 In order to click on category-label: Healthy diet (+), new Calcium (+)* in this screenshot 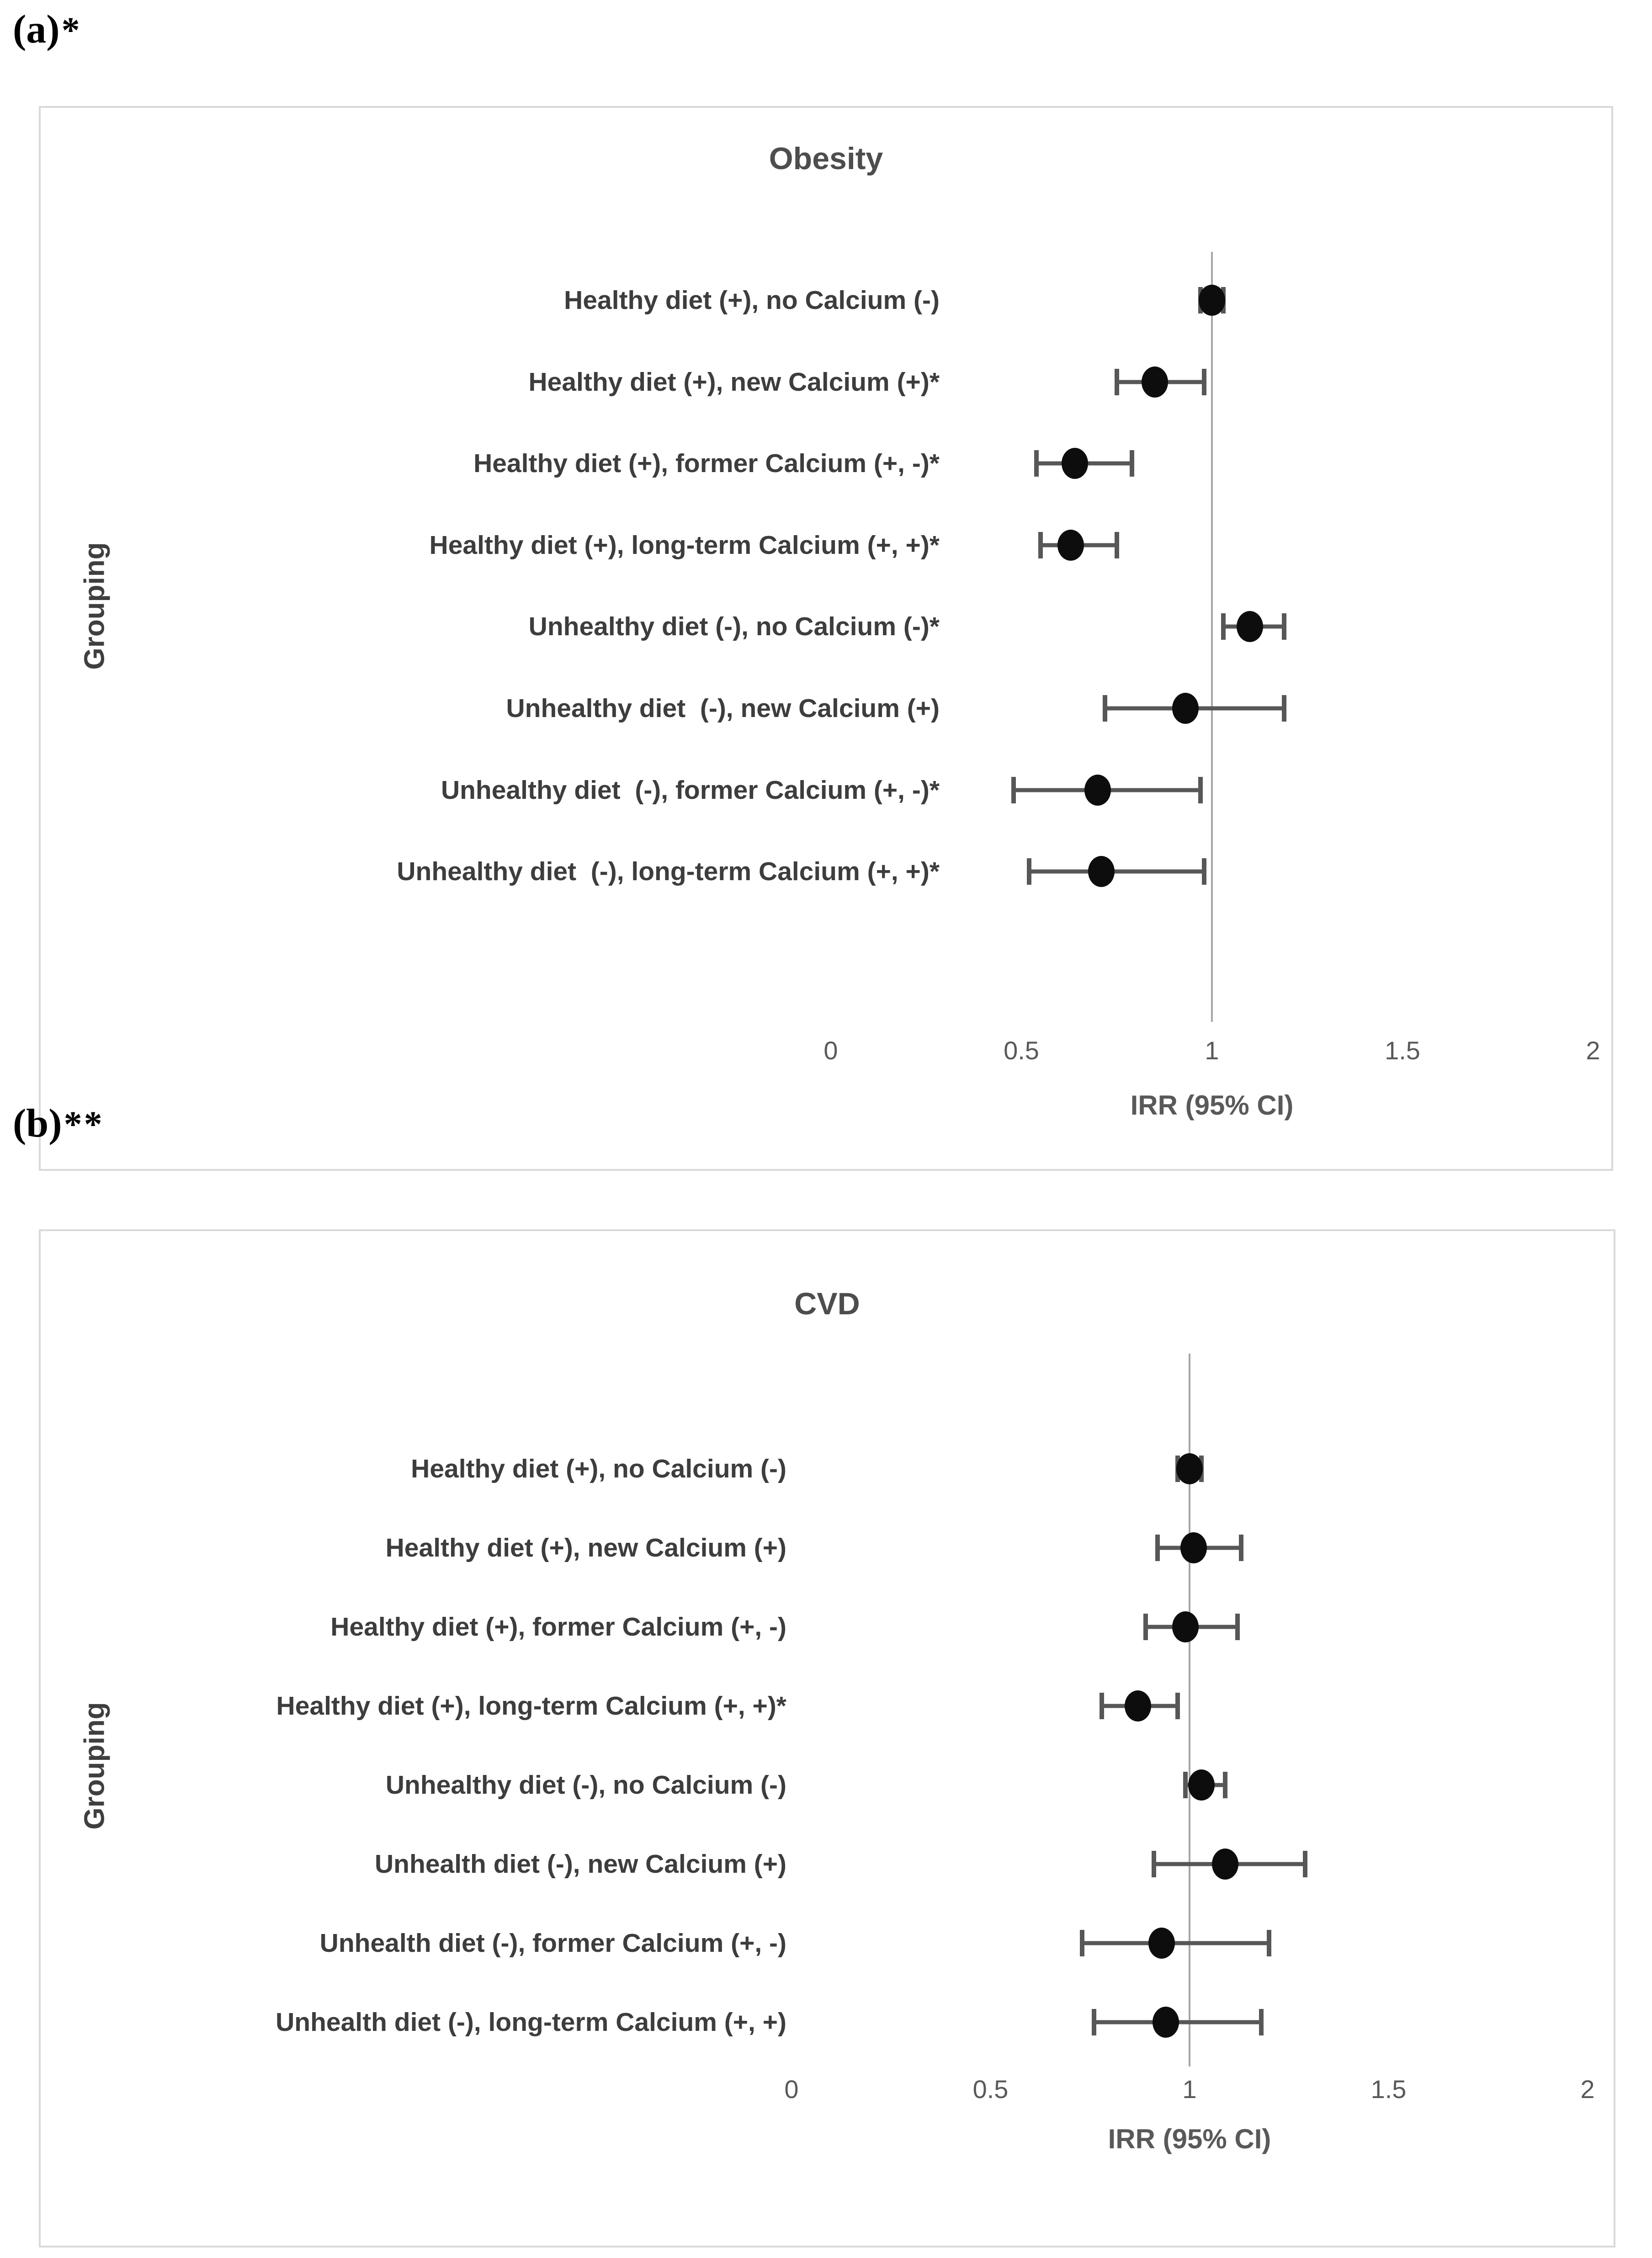, I will do `click(734, 382)`.